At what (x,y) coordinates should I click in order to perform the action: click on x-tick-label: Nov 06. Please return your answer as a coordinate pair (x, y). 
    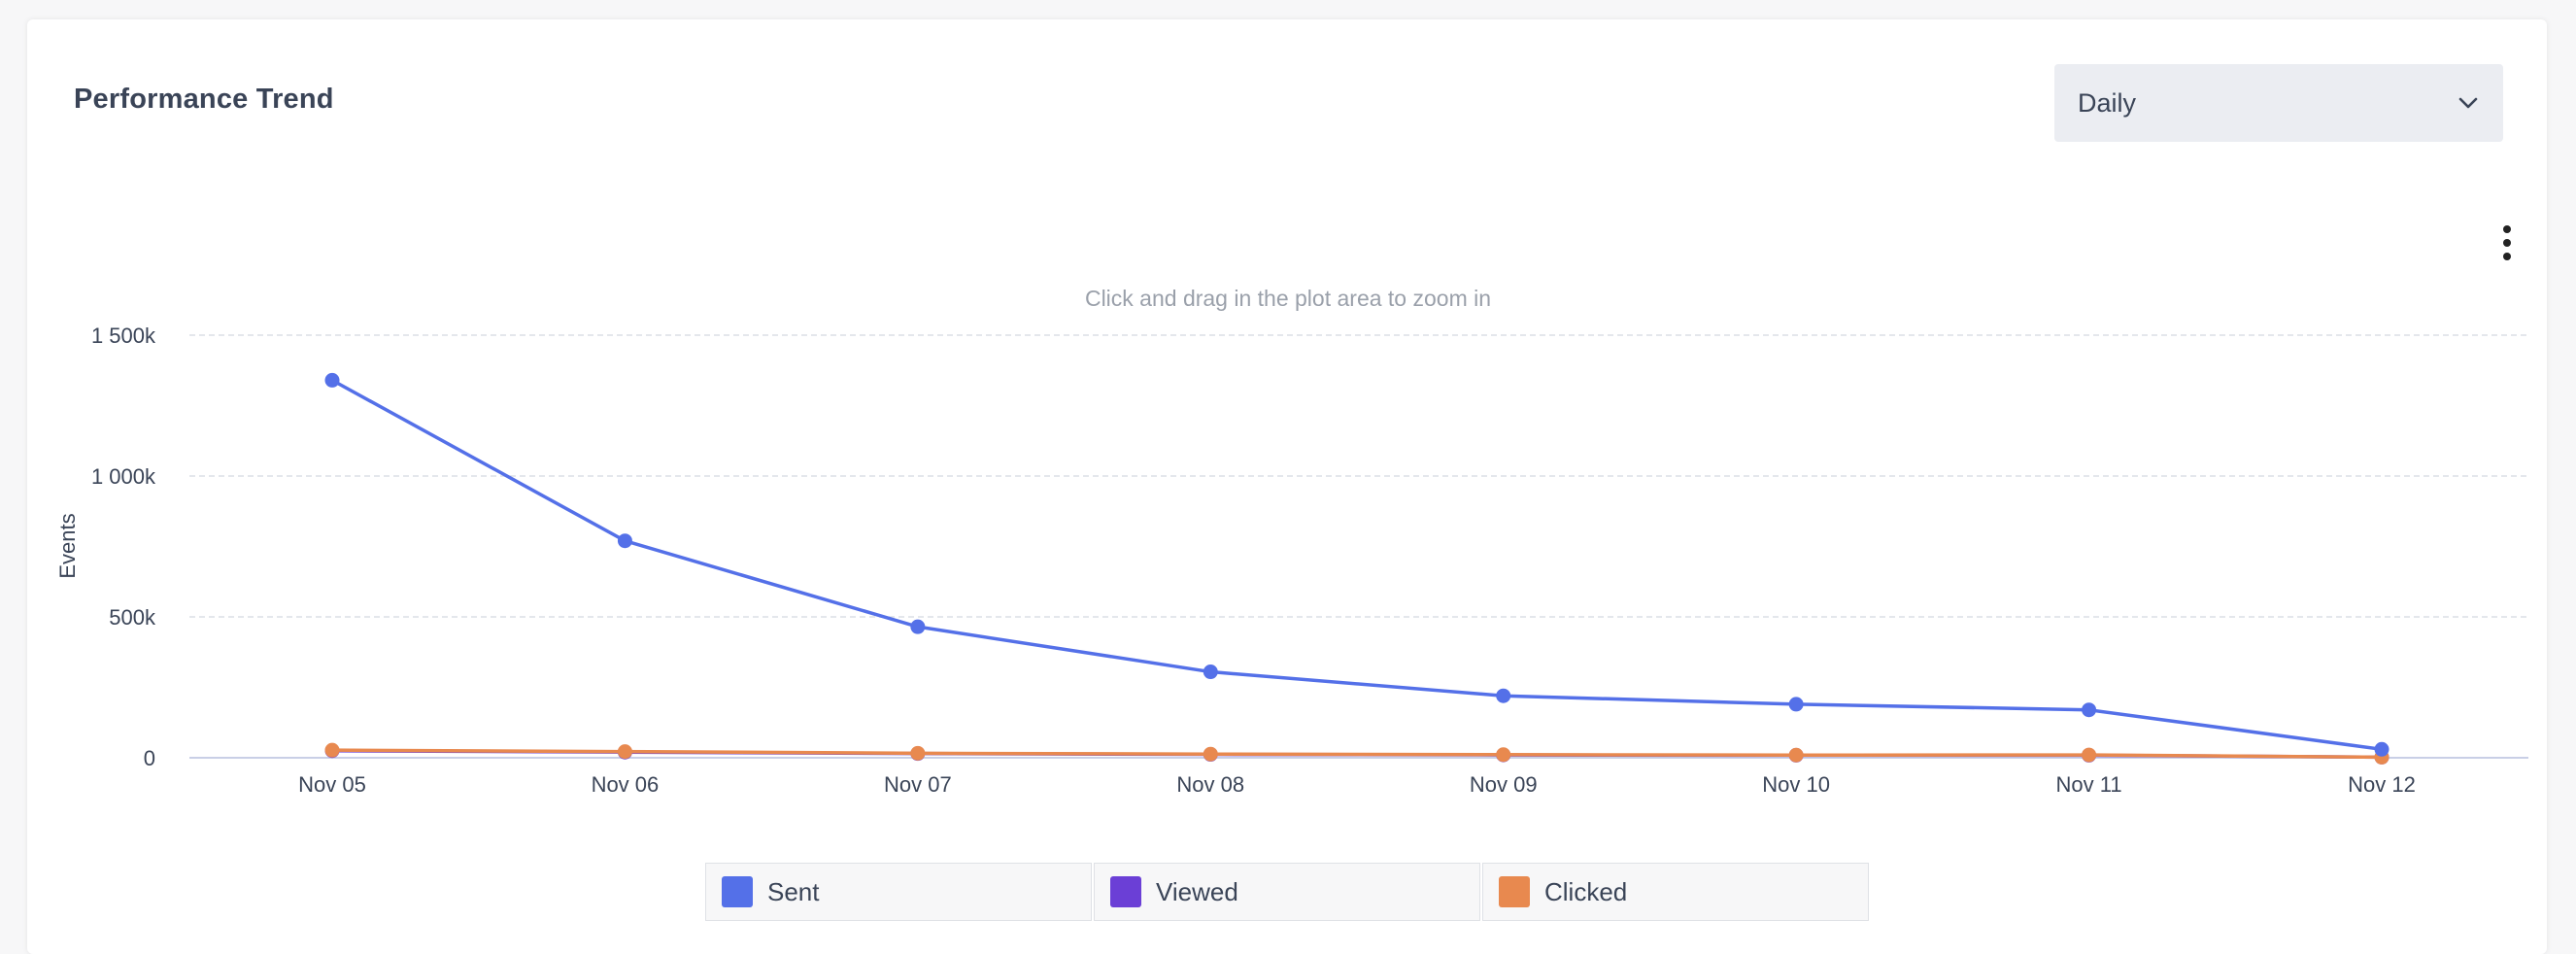
    Looking at the image, I should click on (626, 785).